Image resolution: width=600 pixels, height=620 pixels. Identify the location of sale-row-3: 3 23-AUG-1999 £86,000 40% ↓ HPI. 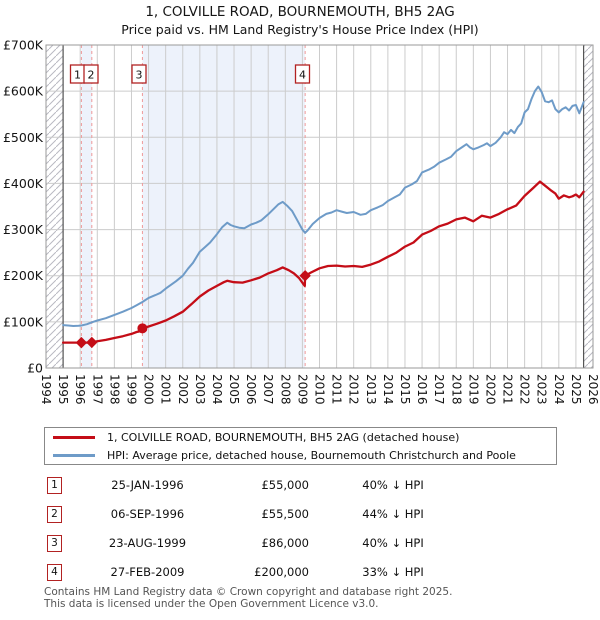
(300, 544).